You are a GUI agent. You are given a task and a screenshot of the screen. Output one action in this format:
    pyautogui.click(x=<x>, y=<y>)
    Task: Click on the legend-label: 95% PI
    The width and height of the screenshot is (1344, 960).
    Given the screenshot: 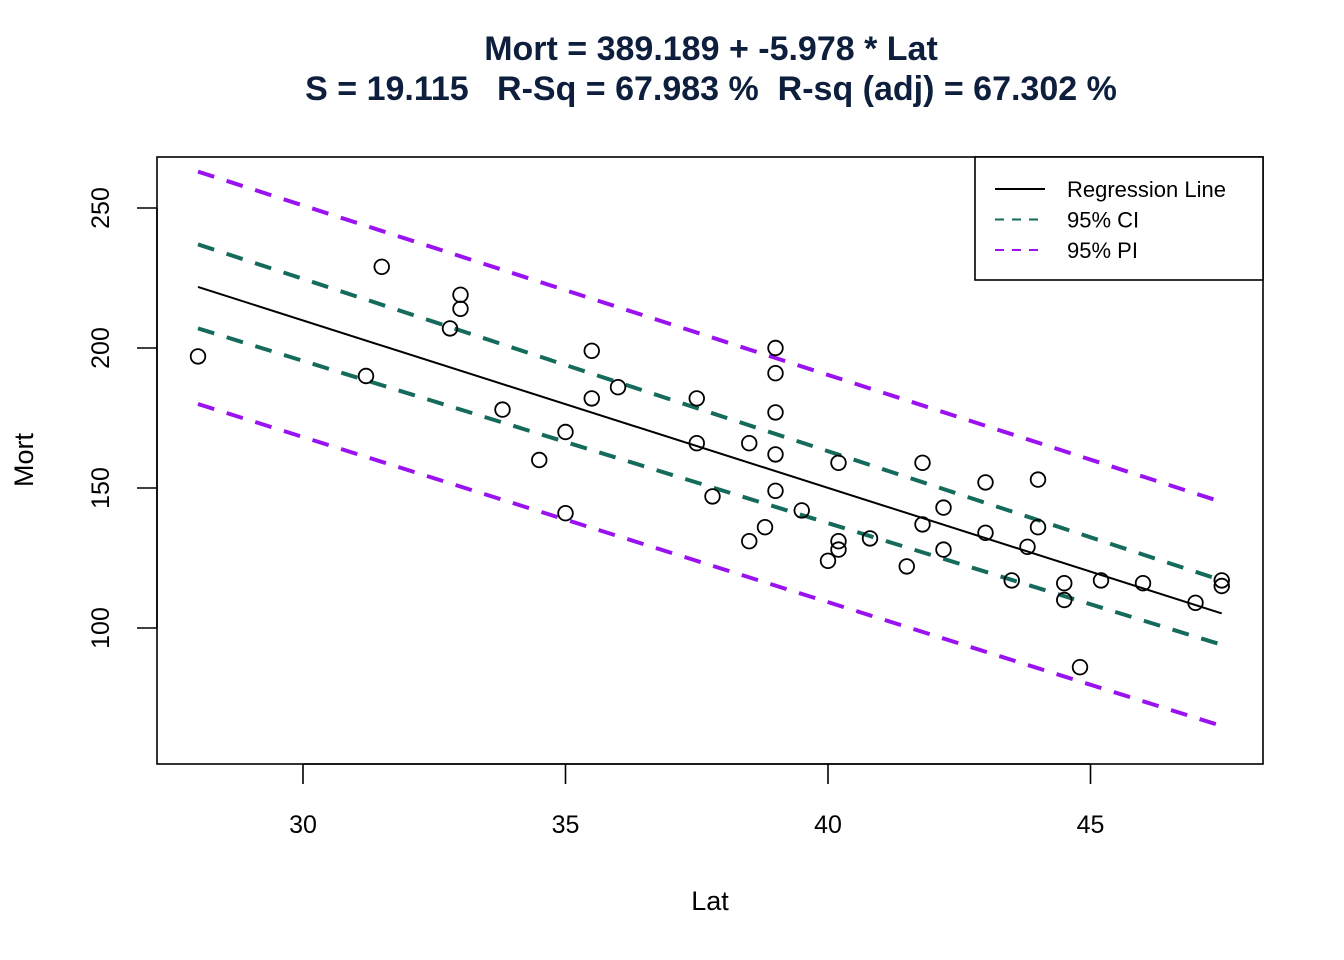 What is the action you would take?
    pyautogui.click(x=1102, y=250)
    